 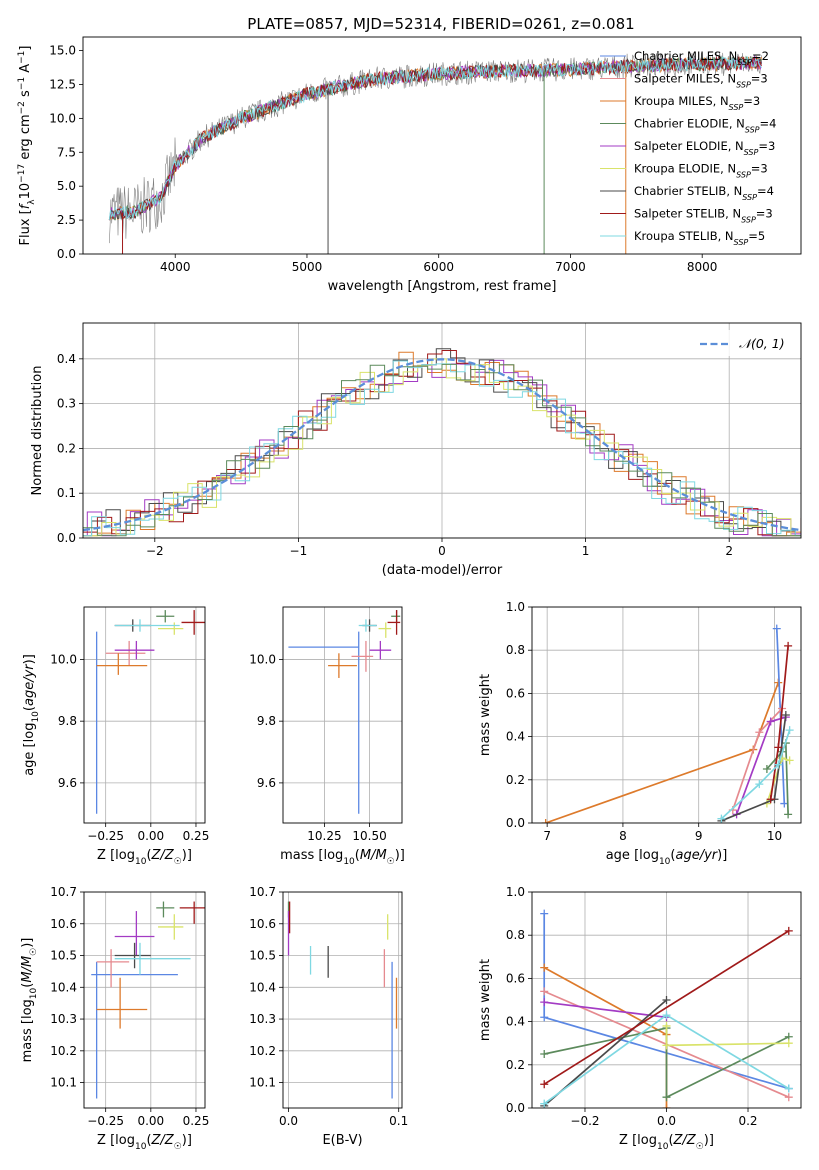 What do you see at coordinates (262, 924) in the screenshot?
I see `y-tick-label: 10.6` at bounding box center [262, 924].